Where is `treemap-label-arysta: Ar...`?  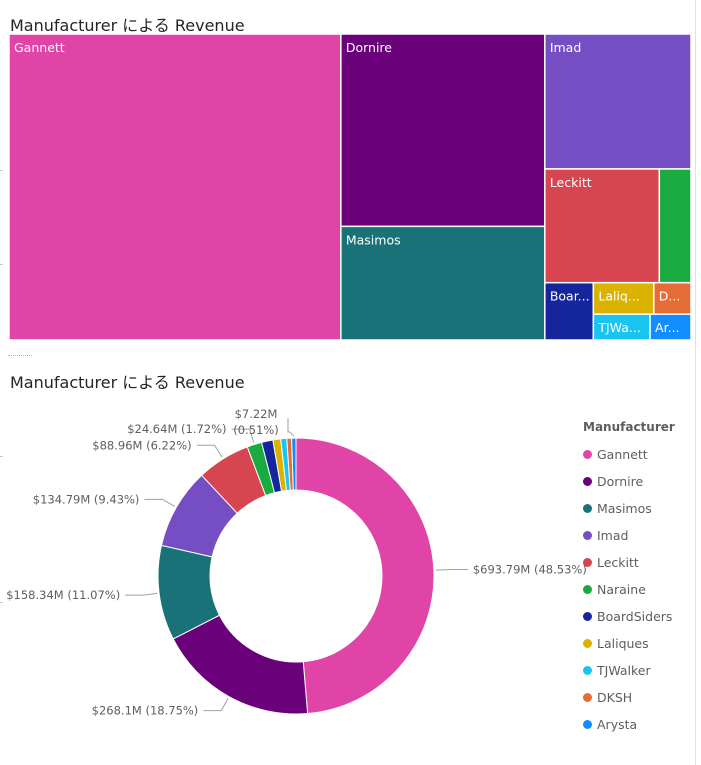 treemap-label-arysta: Ar... is located at coordinates (667, 327).